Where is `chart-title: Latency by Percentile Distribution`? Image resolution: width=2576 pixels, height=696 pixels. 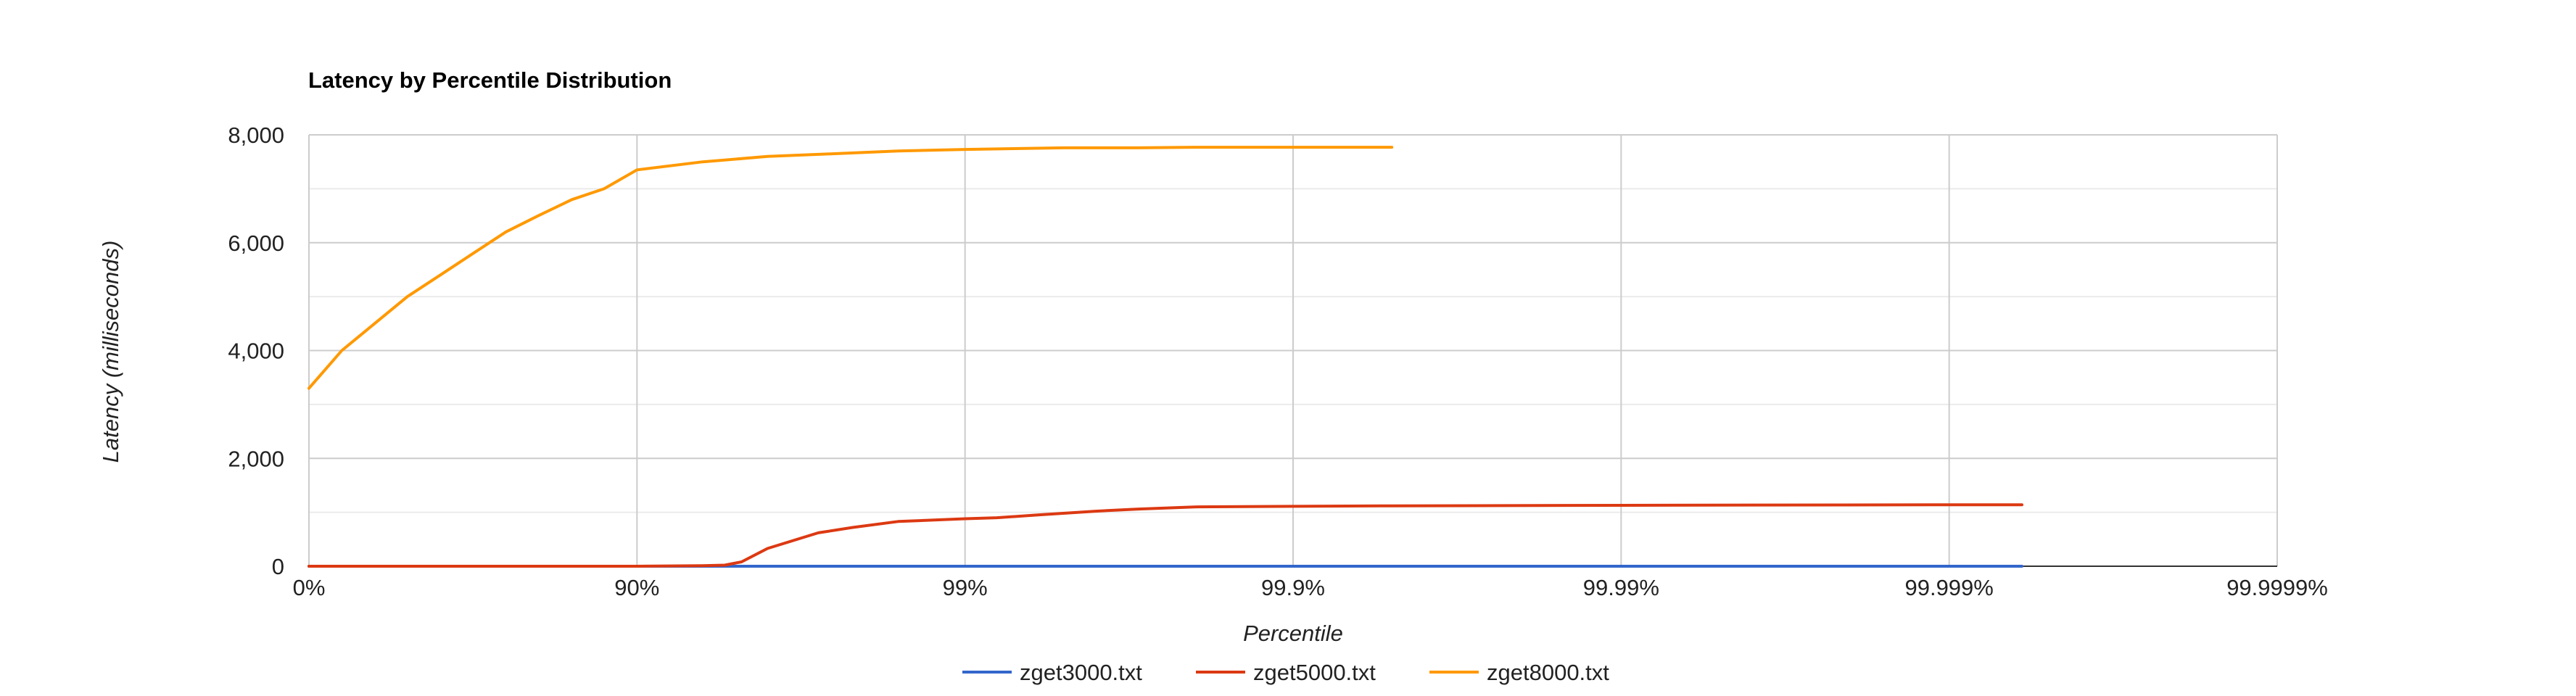 chart-title: Latency by Percentile Distribution is located at coordinates (490, 80).